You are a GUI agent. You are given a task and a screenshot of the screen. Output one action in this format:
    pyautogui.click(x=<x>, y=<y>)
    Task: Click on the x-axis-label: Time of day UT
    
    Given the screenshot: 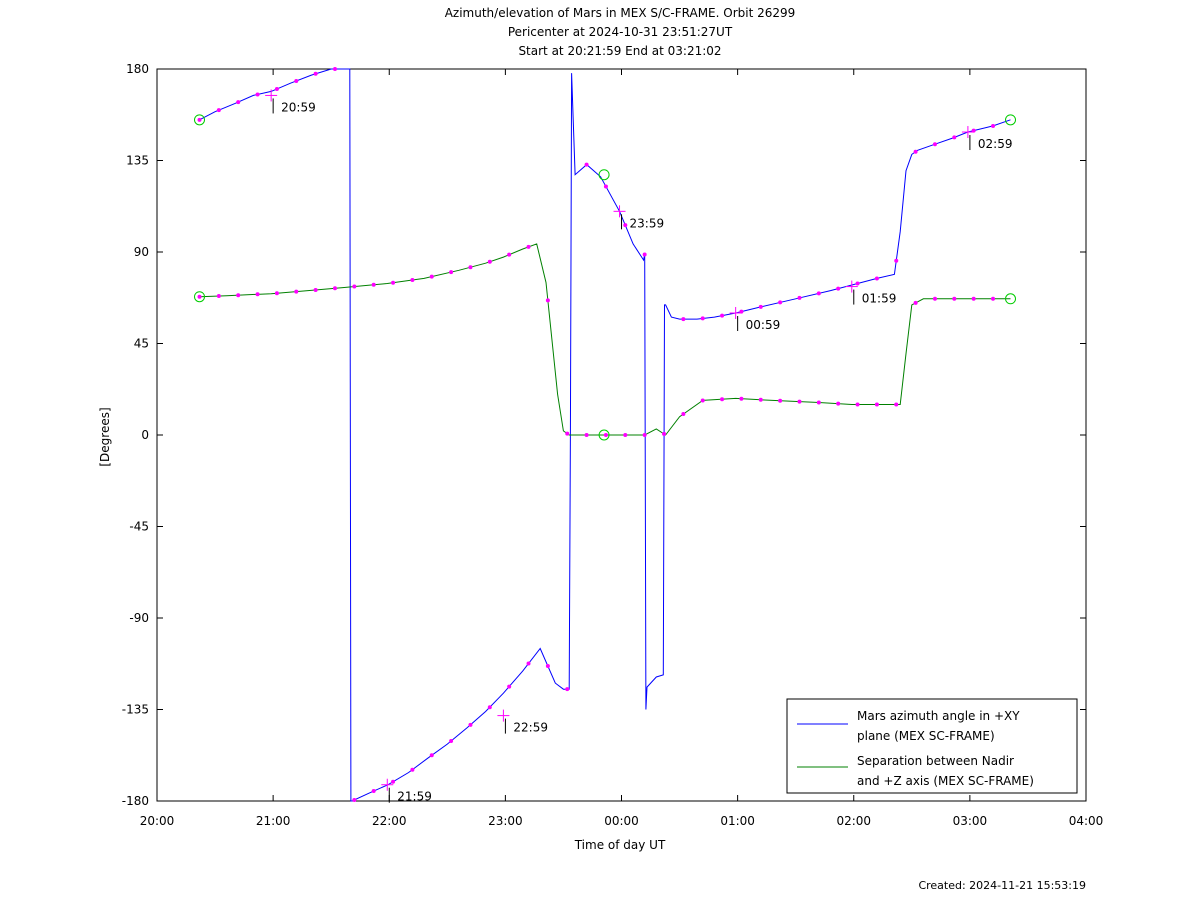 What is the action you would take?
    pyautogui.click(x=620, y=845)
    